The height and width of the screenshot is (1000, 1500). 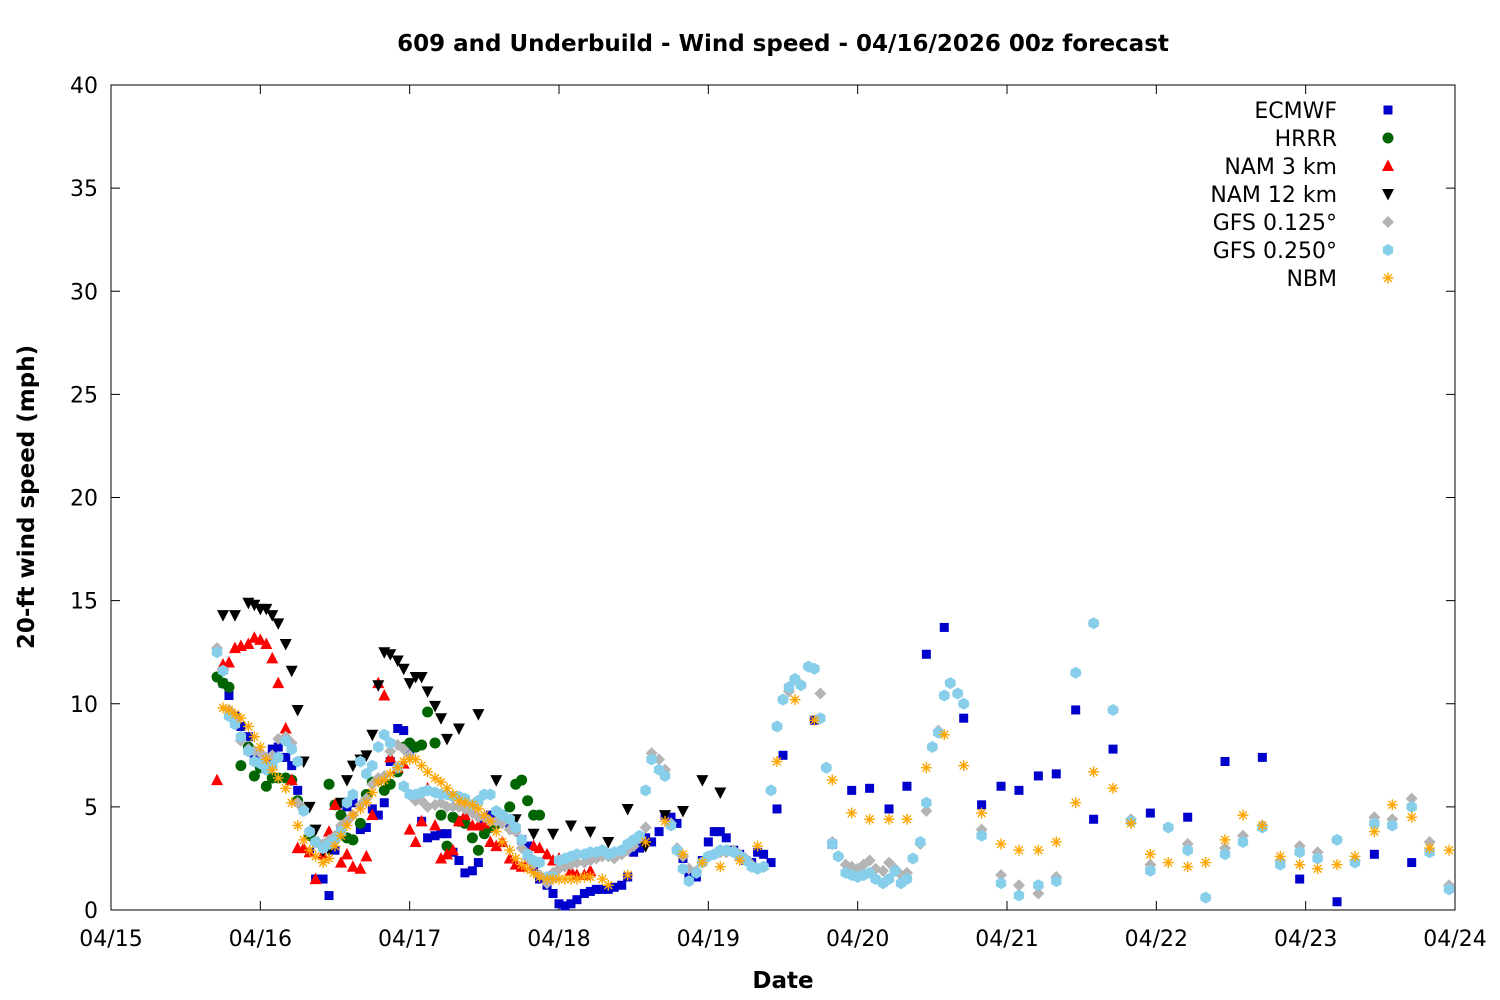 What do you see at coordinates (1311, 279) in the screenshot?
I see `legend-entry-label: NBM` at bounding box center [1311, 279].